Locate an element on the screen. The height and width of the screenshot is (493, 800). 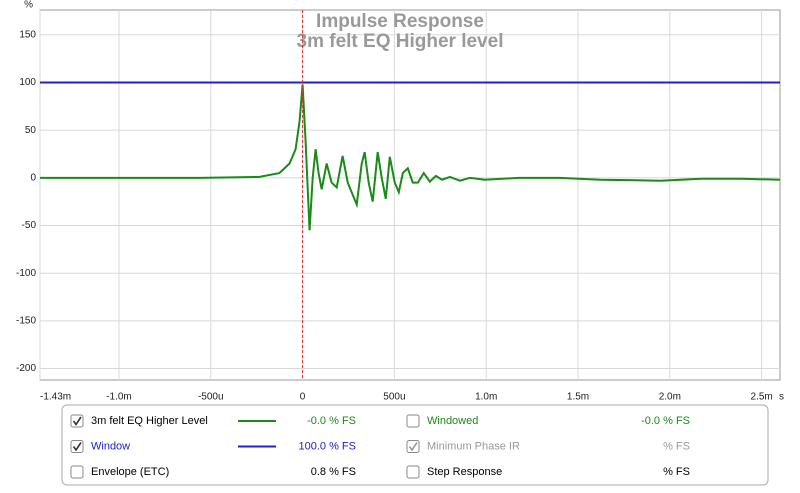
chart-title: Impulse Response is located at coordinates (400, 21).